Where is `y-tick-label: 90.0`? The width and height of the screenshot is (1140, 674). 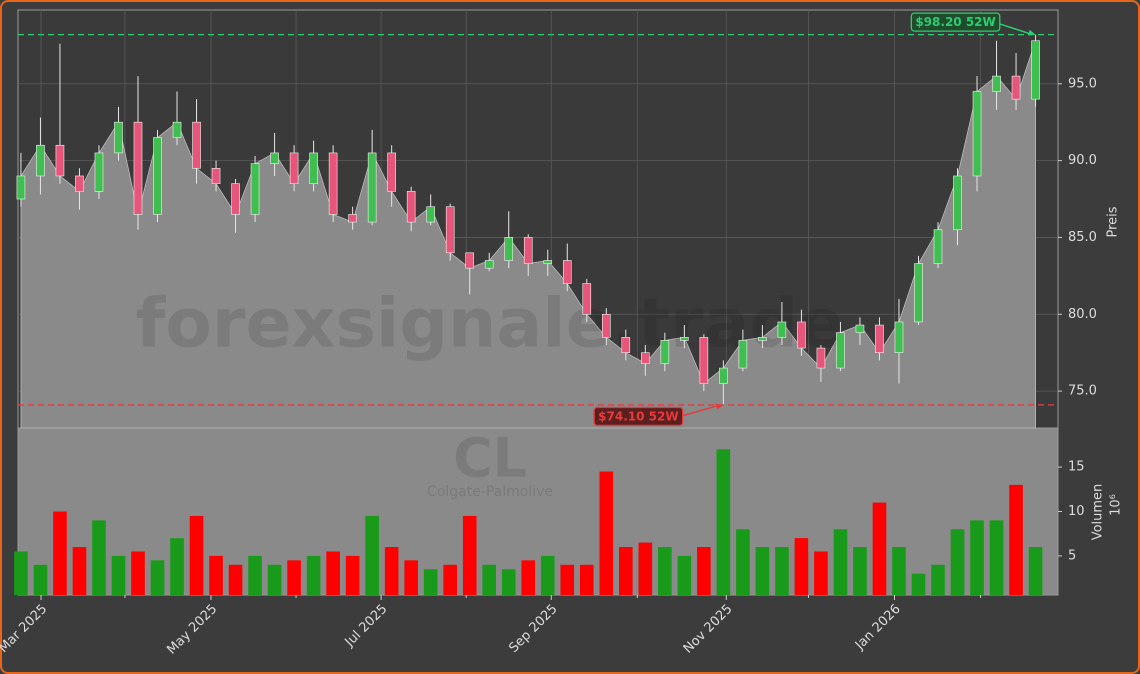 y-tick-label: 90.0 is located at coordinates (1082, 160).